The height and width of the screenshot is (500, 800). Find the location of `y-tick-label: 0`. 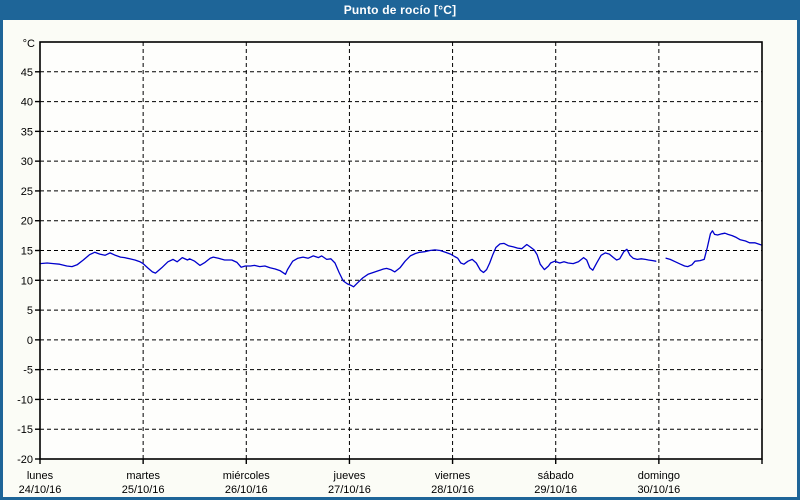

y-tick-label: 0 is located at coordinates (30, 341).